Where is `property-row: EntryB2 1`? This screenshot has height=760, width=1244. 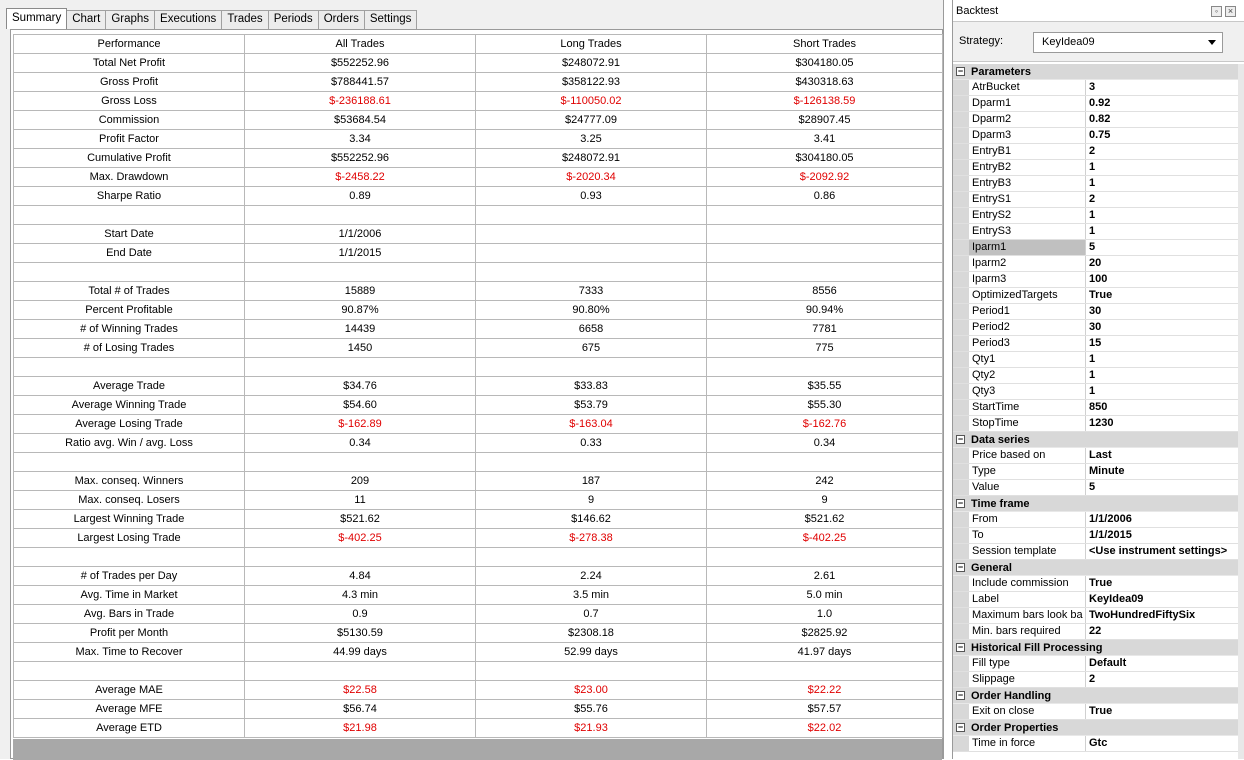
property-row: EntryB2 1 is located at coordinates (1096, 168).